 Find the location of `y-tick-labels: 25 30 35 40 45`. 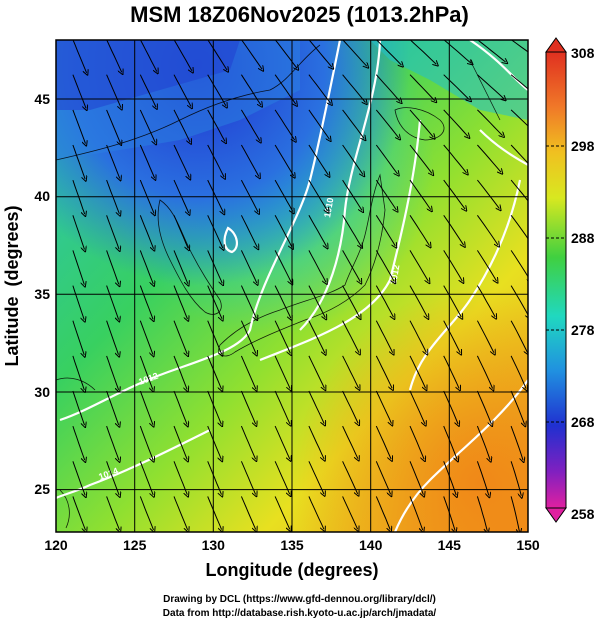

y-tick-labels: 25 30 35 40 45 is located at coordinates (42, 294).